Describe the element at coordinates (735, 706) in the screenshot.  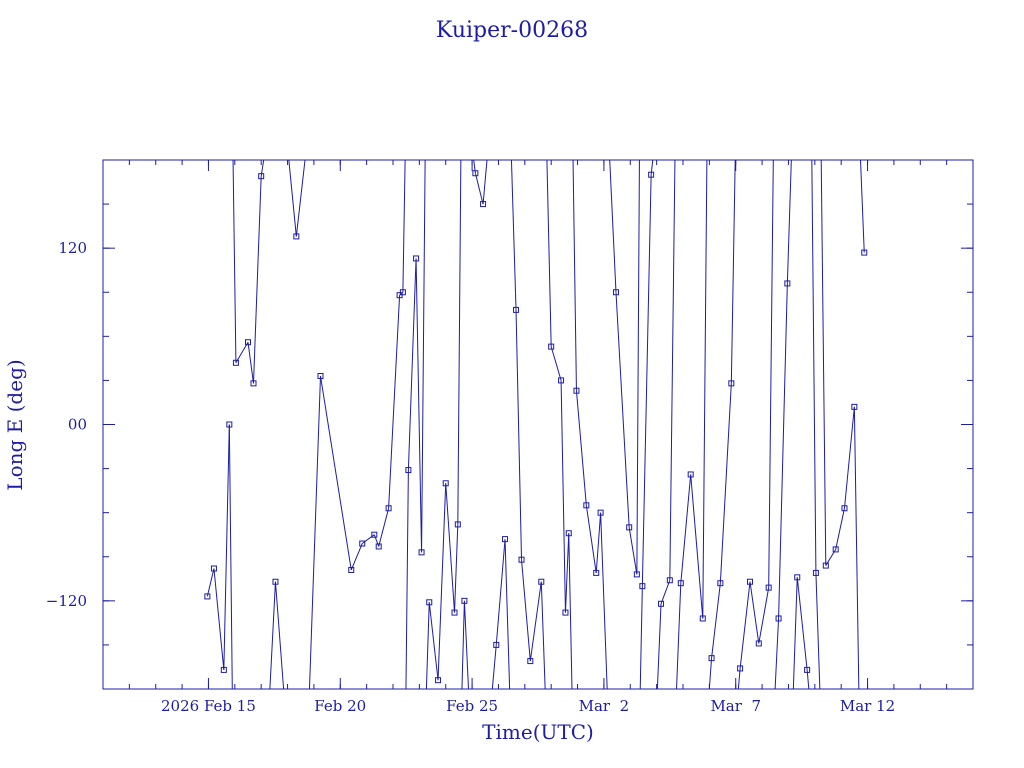
I see `x-tick-label: Mar 7` at that location.